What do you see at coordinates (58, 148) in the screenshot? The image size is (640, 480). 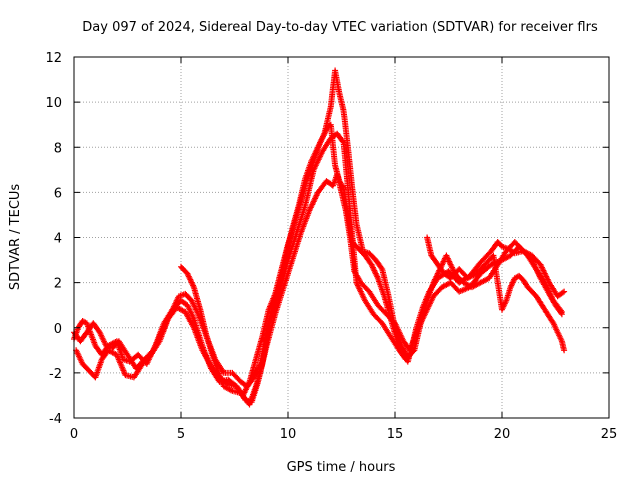 I see `y-tick-label: 8` at bounding box center [58, 148].